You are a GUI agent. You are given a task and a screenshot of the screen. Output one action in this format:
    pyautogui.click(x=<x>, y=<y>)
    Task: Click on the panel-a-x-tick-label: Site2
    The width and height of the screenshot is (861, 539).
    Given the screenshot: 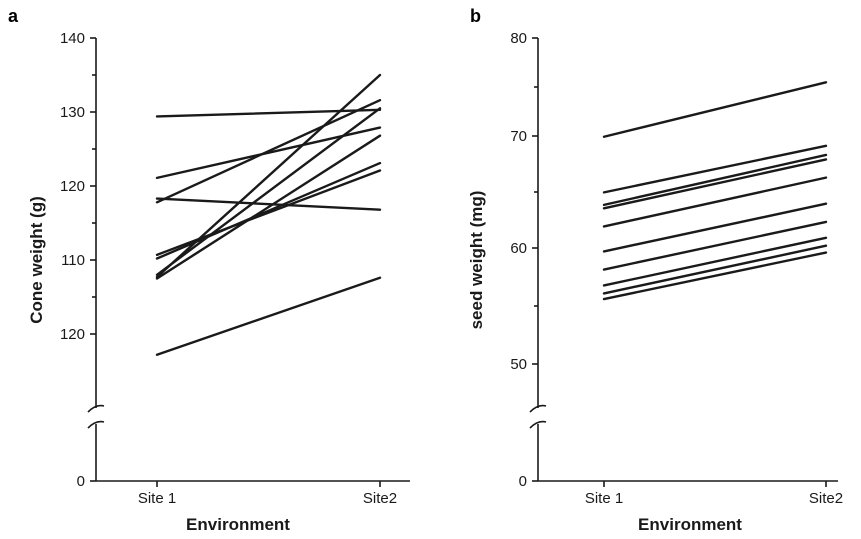 What is the action you would take?
    pyautogui.click(x=380, y=498)
    